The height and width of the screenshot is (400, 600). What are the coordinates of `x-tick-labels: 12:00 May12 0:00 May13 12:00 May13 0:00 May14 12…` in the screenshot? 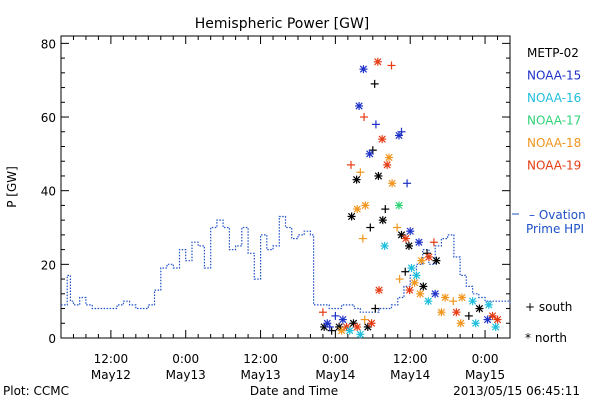 It's located at (298, 367).